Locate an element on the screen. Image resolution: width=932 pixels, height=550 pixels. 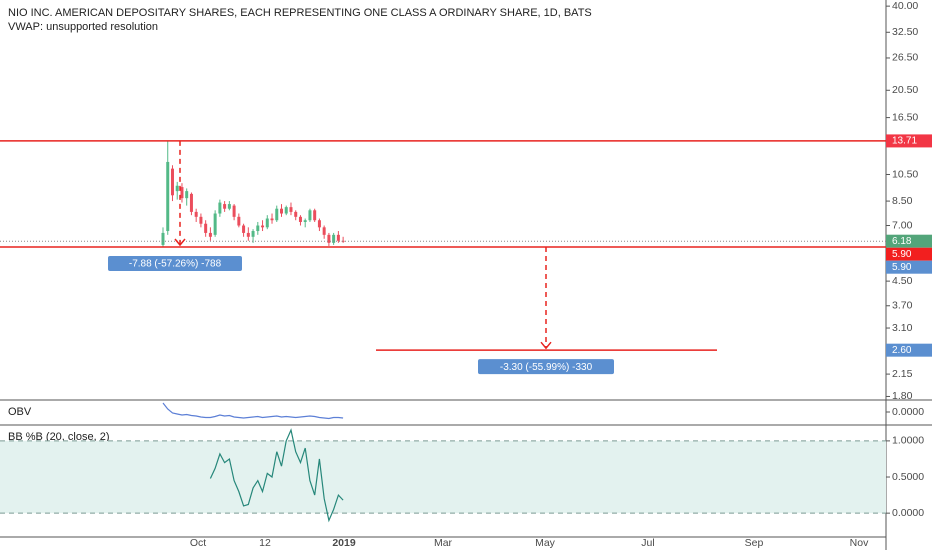
y-tick-label: 40.00 is located at coordinates (905, 6).